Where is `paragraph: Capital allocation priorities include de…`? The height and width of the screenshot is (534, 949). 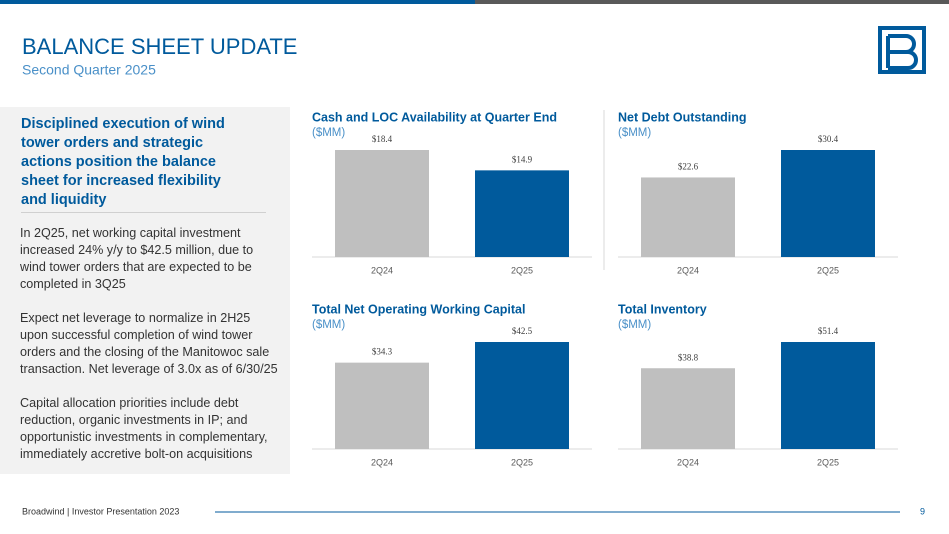 paragraph: Capital allocation priorities include de… is located at coordinates (144, 428).